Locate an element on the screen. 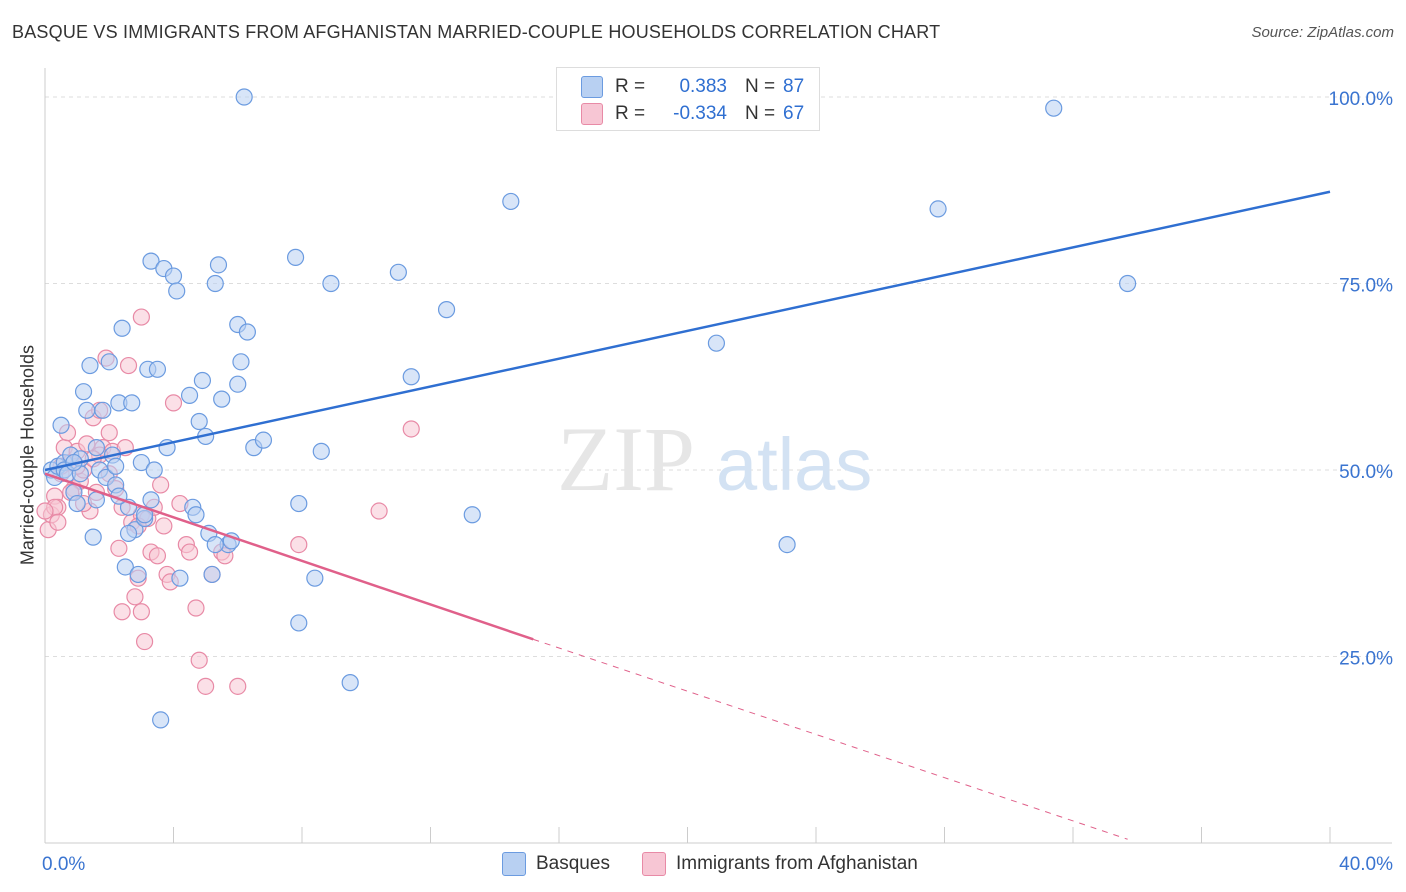 The width and height of the screenshot is (1406, 892). x-tick-label: 0.0% is located at coordinates (63, 864).